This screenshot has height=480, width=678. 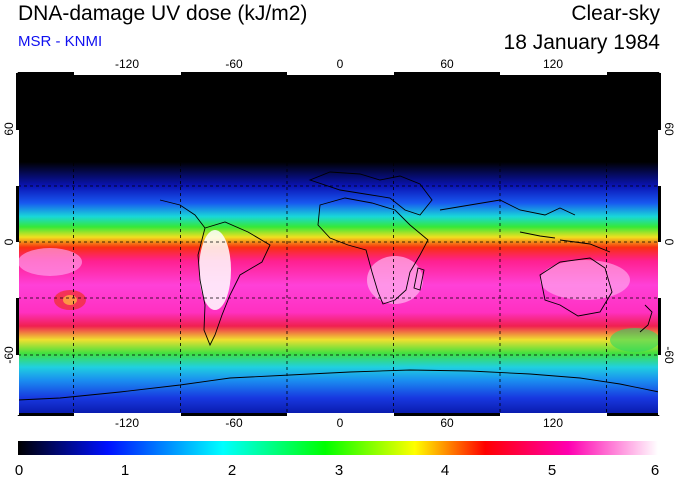 I want to click on colorbar-tick-label: 0, so click(x=19, y=470).